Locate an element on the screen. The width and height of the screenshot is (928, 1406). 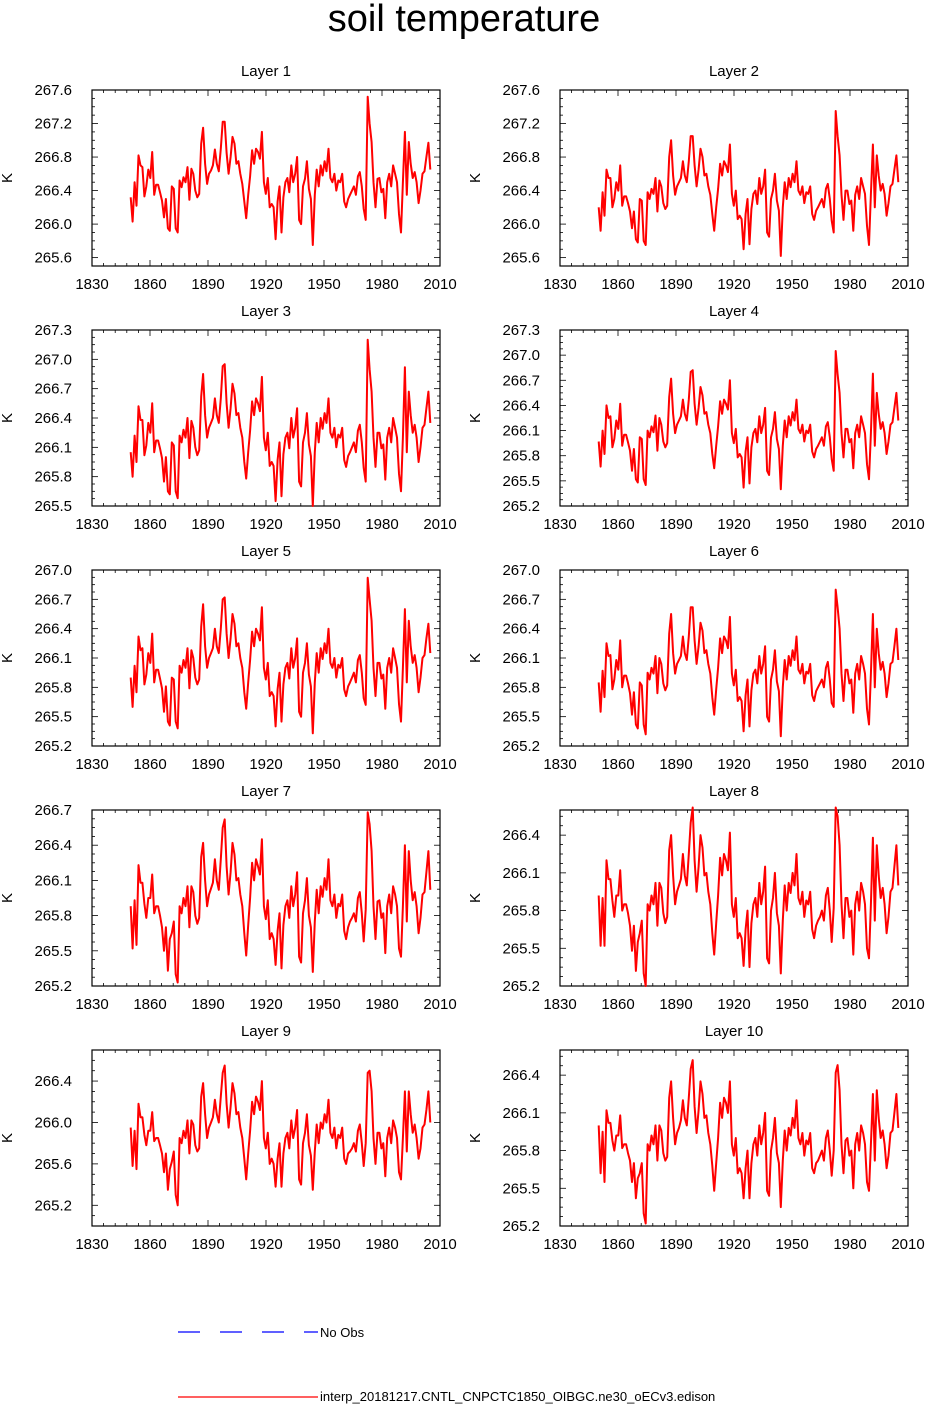
chart-title: Layer 2 is located at coordinates (734, 71).